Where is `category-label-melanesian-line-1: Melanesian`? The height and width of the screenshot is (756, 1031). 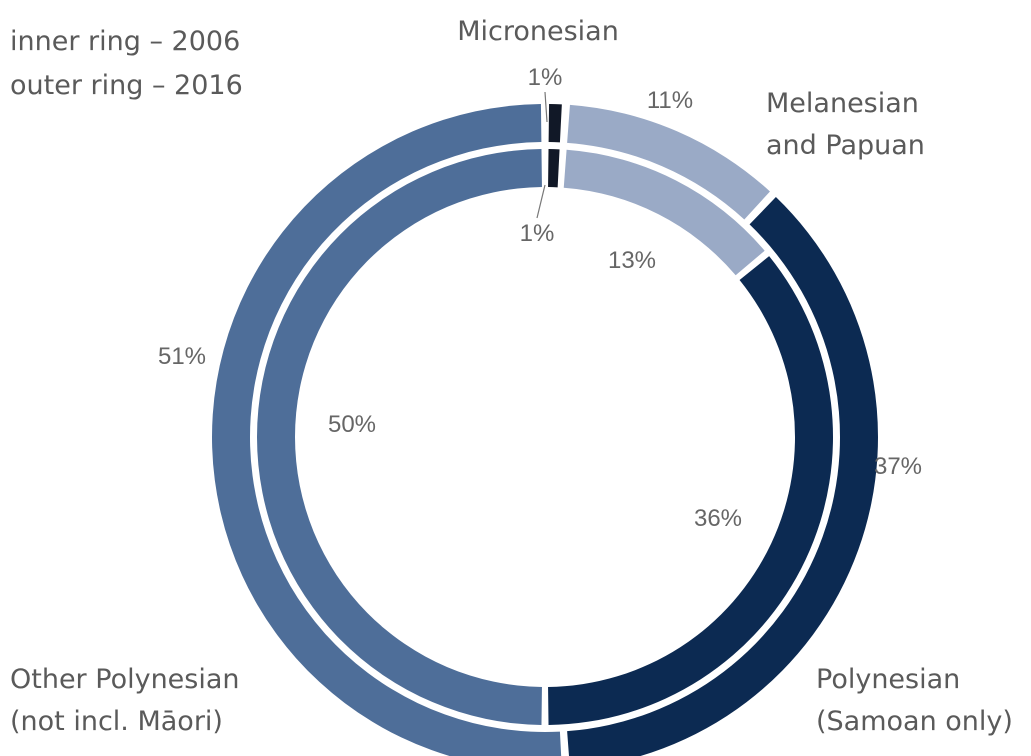 category-label-melanesian-line-1: Melanesian is located at coordinates (842, 103).